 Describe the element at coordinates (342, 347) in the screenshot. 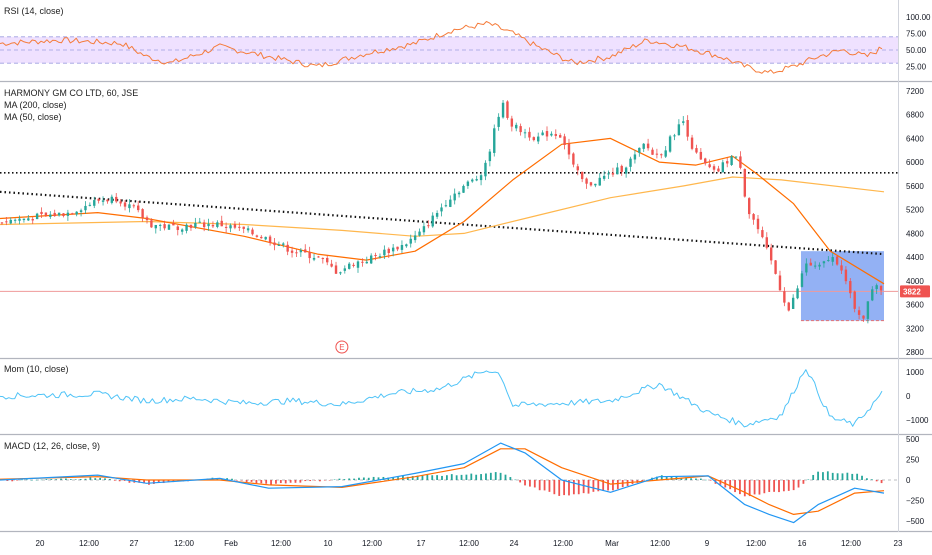

I see `earnings-marker` at that location.